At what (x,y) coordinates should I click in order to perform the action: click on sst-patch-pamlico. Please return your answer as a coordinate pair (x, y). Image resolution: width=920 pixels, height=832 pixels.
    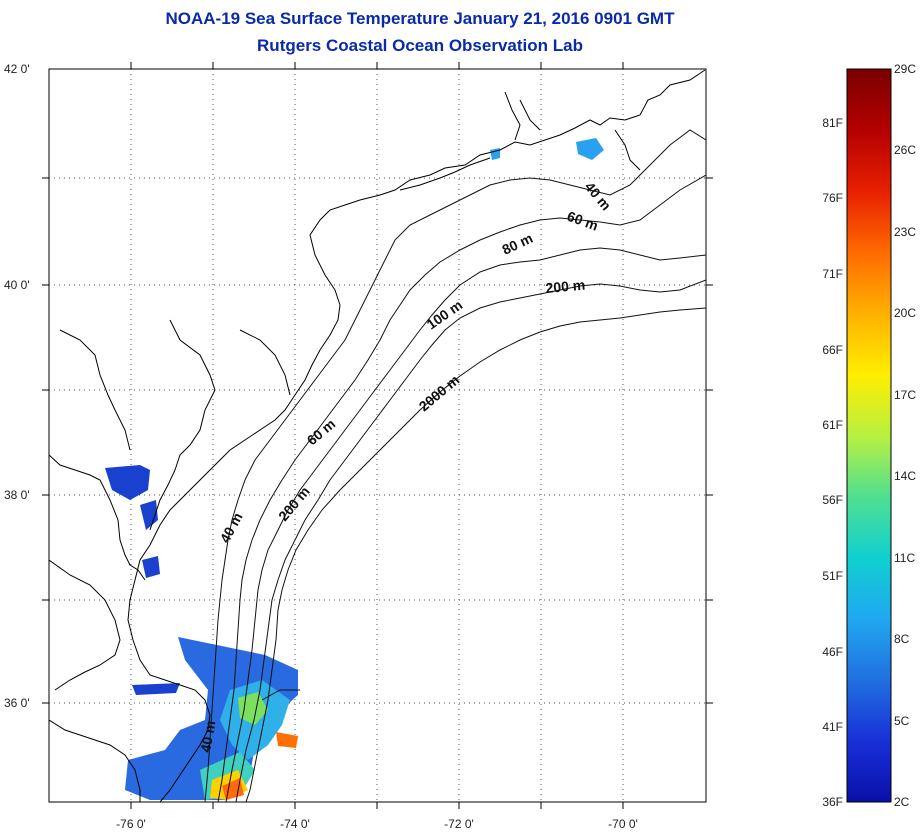
    Looking at the image, I should click on (156, 689).